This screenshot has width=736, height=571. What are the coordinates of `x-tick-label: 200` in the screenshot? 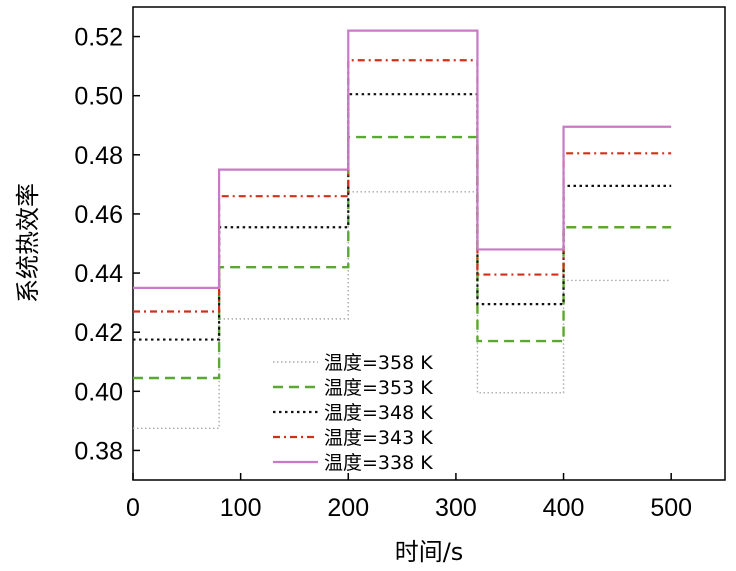 It's located at (348, 508).